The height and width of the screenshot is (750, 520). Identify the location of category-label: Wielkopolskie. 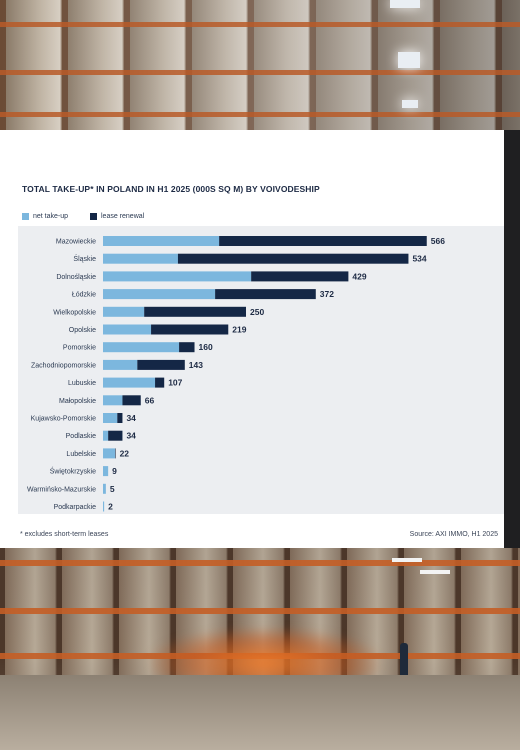
(74, 312).